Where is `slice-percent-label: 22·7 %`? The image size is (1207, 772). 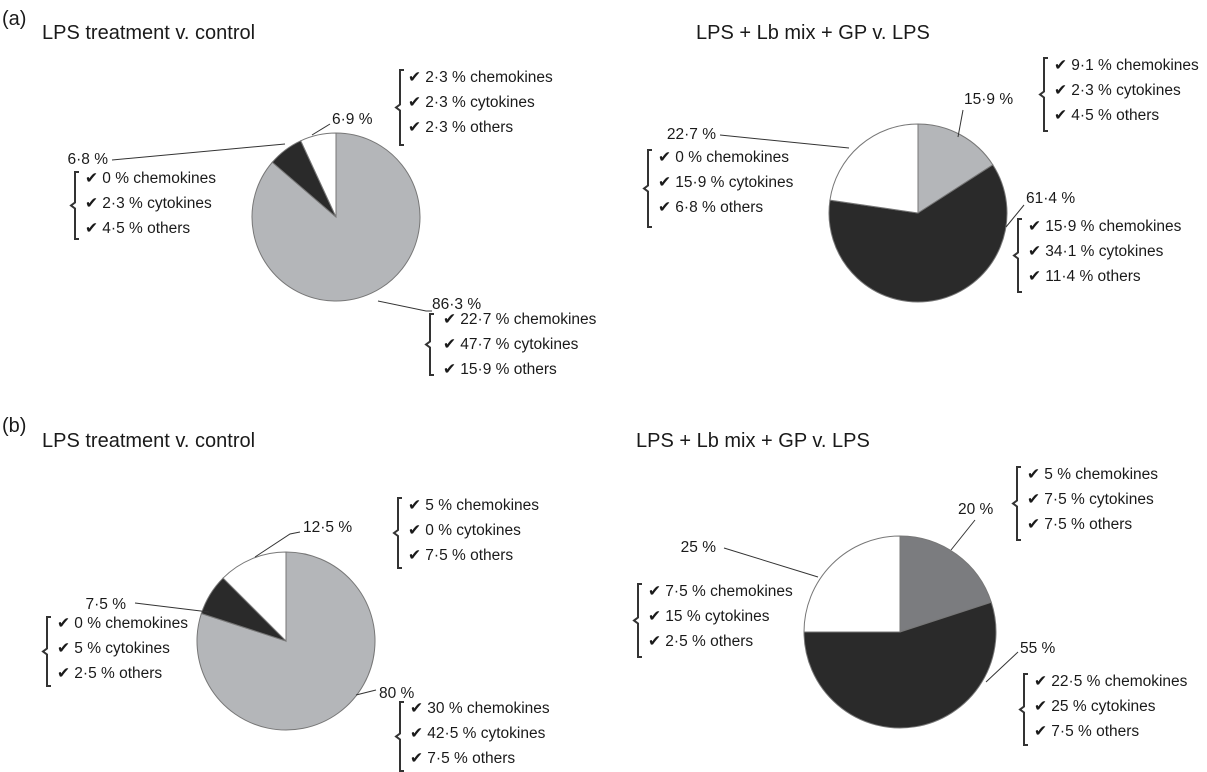 slice-percent-label: 22·7 % is located at coordinates (691, 134).